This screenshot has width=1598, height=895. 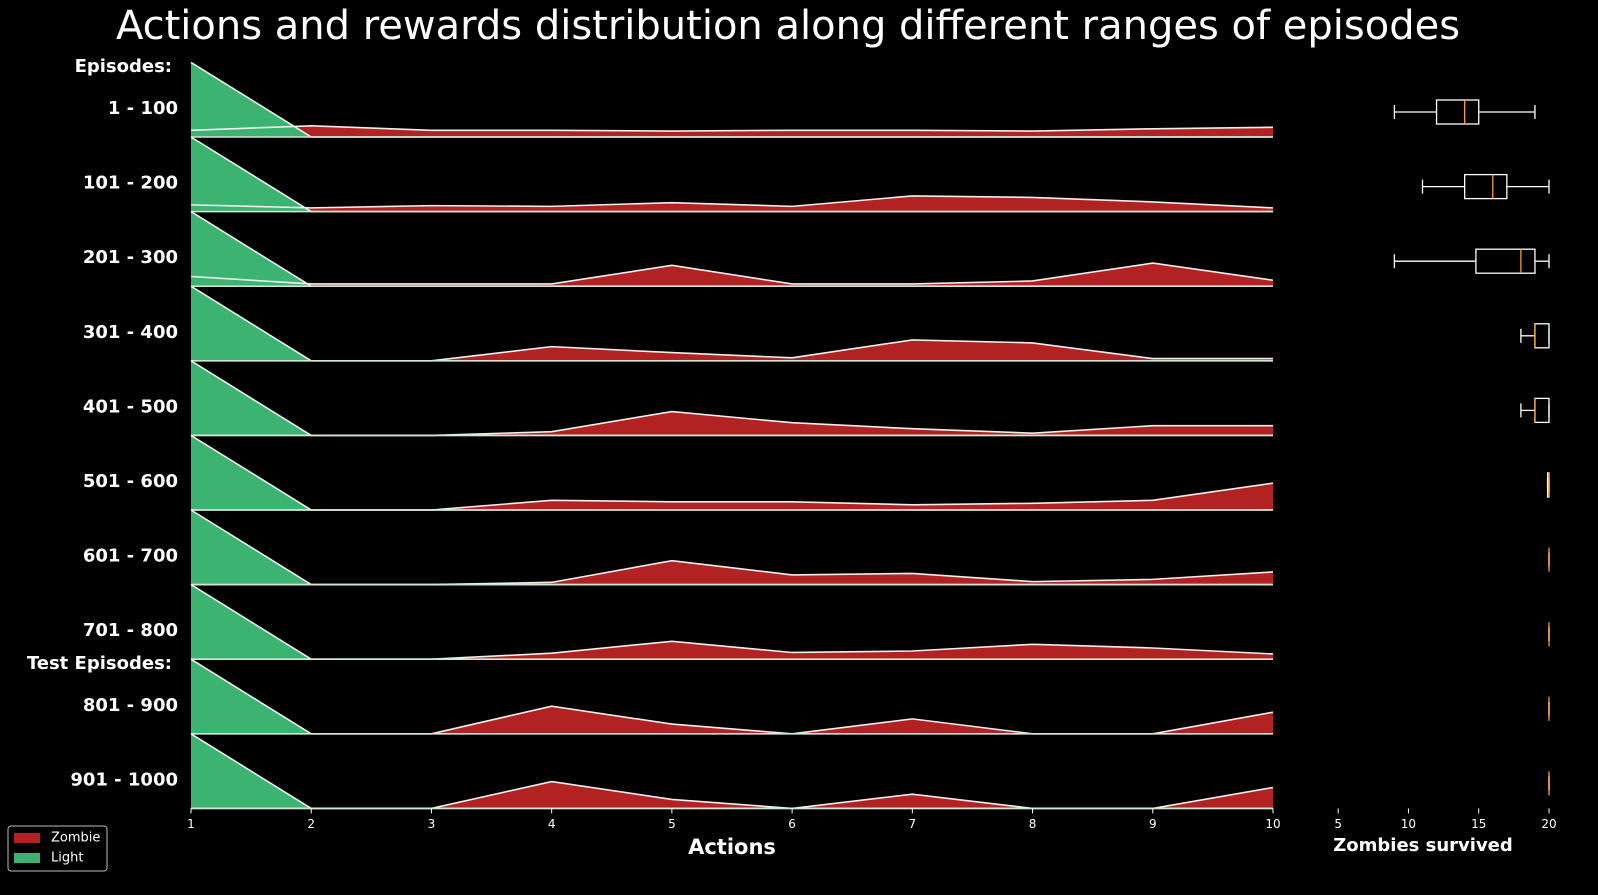 What do you see at coordinates (432, 824) in the screenshot?
I see `x-tick-label: 3` at bounding box center [432, 824].